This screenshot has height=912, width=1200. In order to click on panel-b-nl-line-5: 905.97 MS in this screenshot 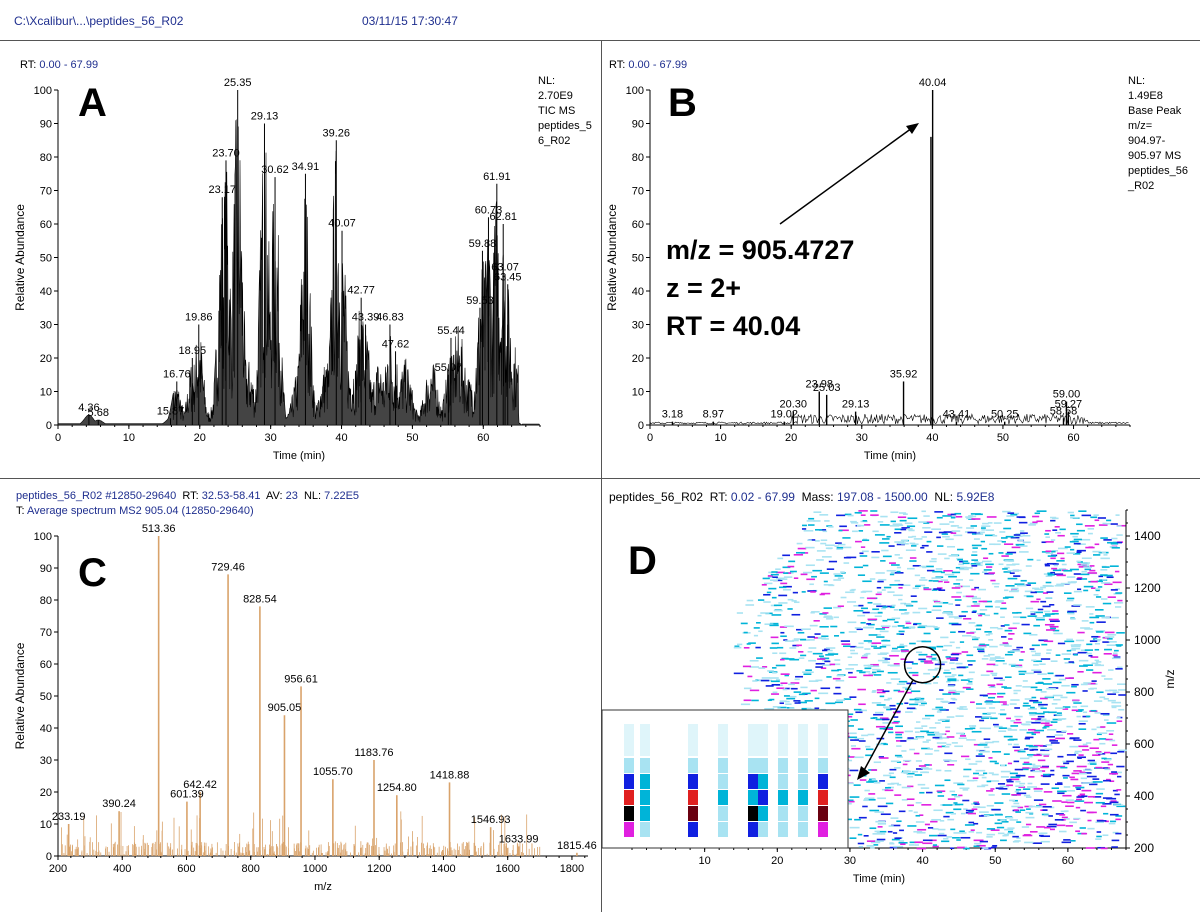, I will do `click(1155, 156)`.